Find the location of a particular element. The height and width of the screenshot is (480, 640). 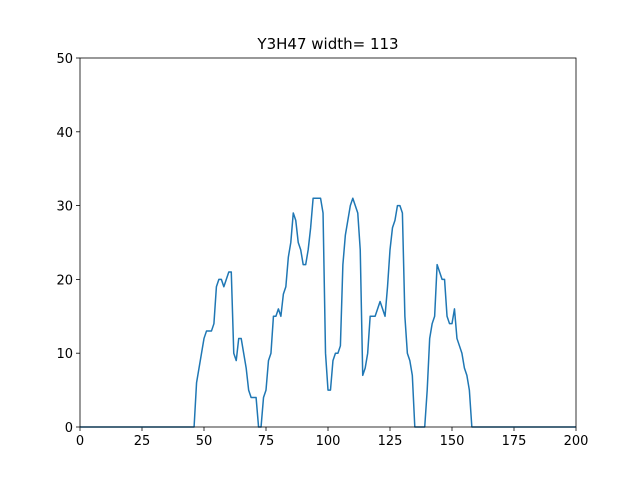

y-tick-label: 40 is located at coordinates (64, 133).